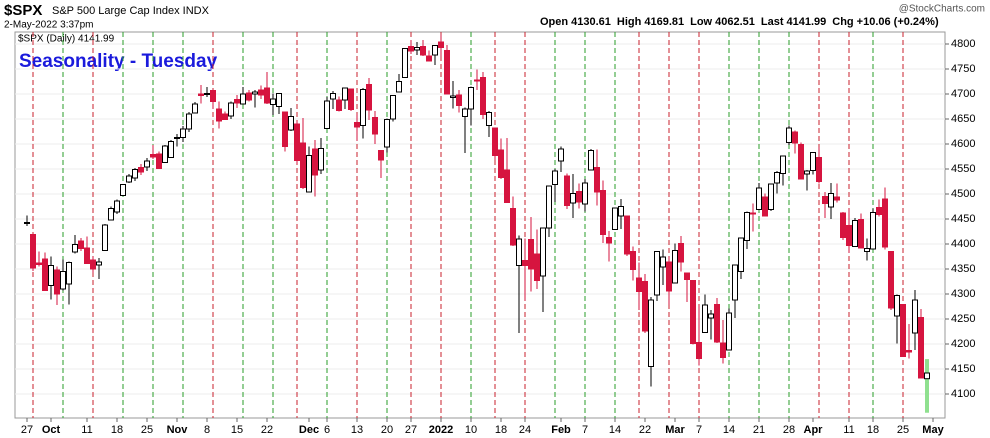 This screenshot has width=990, height=438. I want to click on x-tick-label: 11, so click(86, 430).